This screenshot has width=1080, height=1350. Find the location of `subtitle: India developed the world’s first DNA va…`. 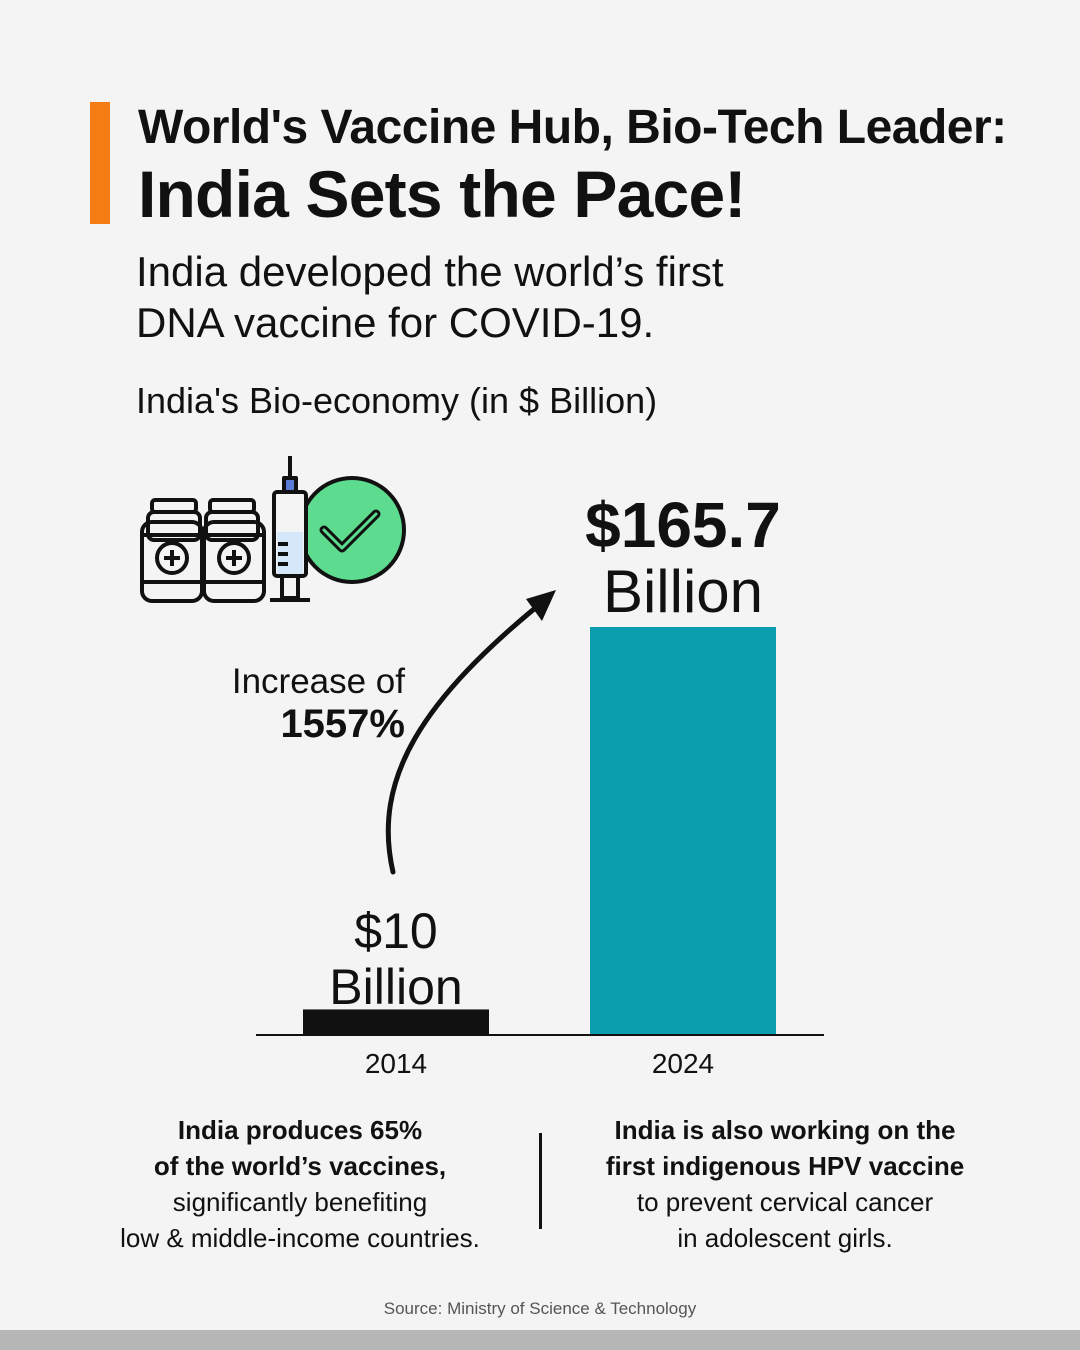

subtitle: India developed the world’s first DNA va… is located at coordinates (430, 297).